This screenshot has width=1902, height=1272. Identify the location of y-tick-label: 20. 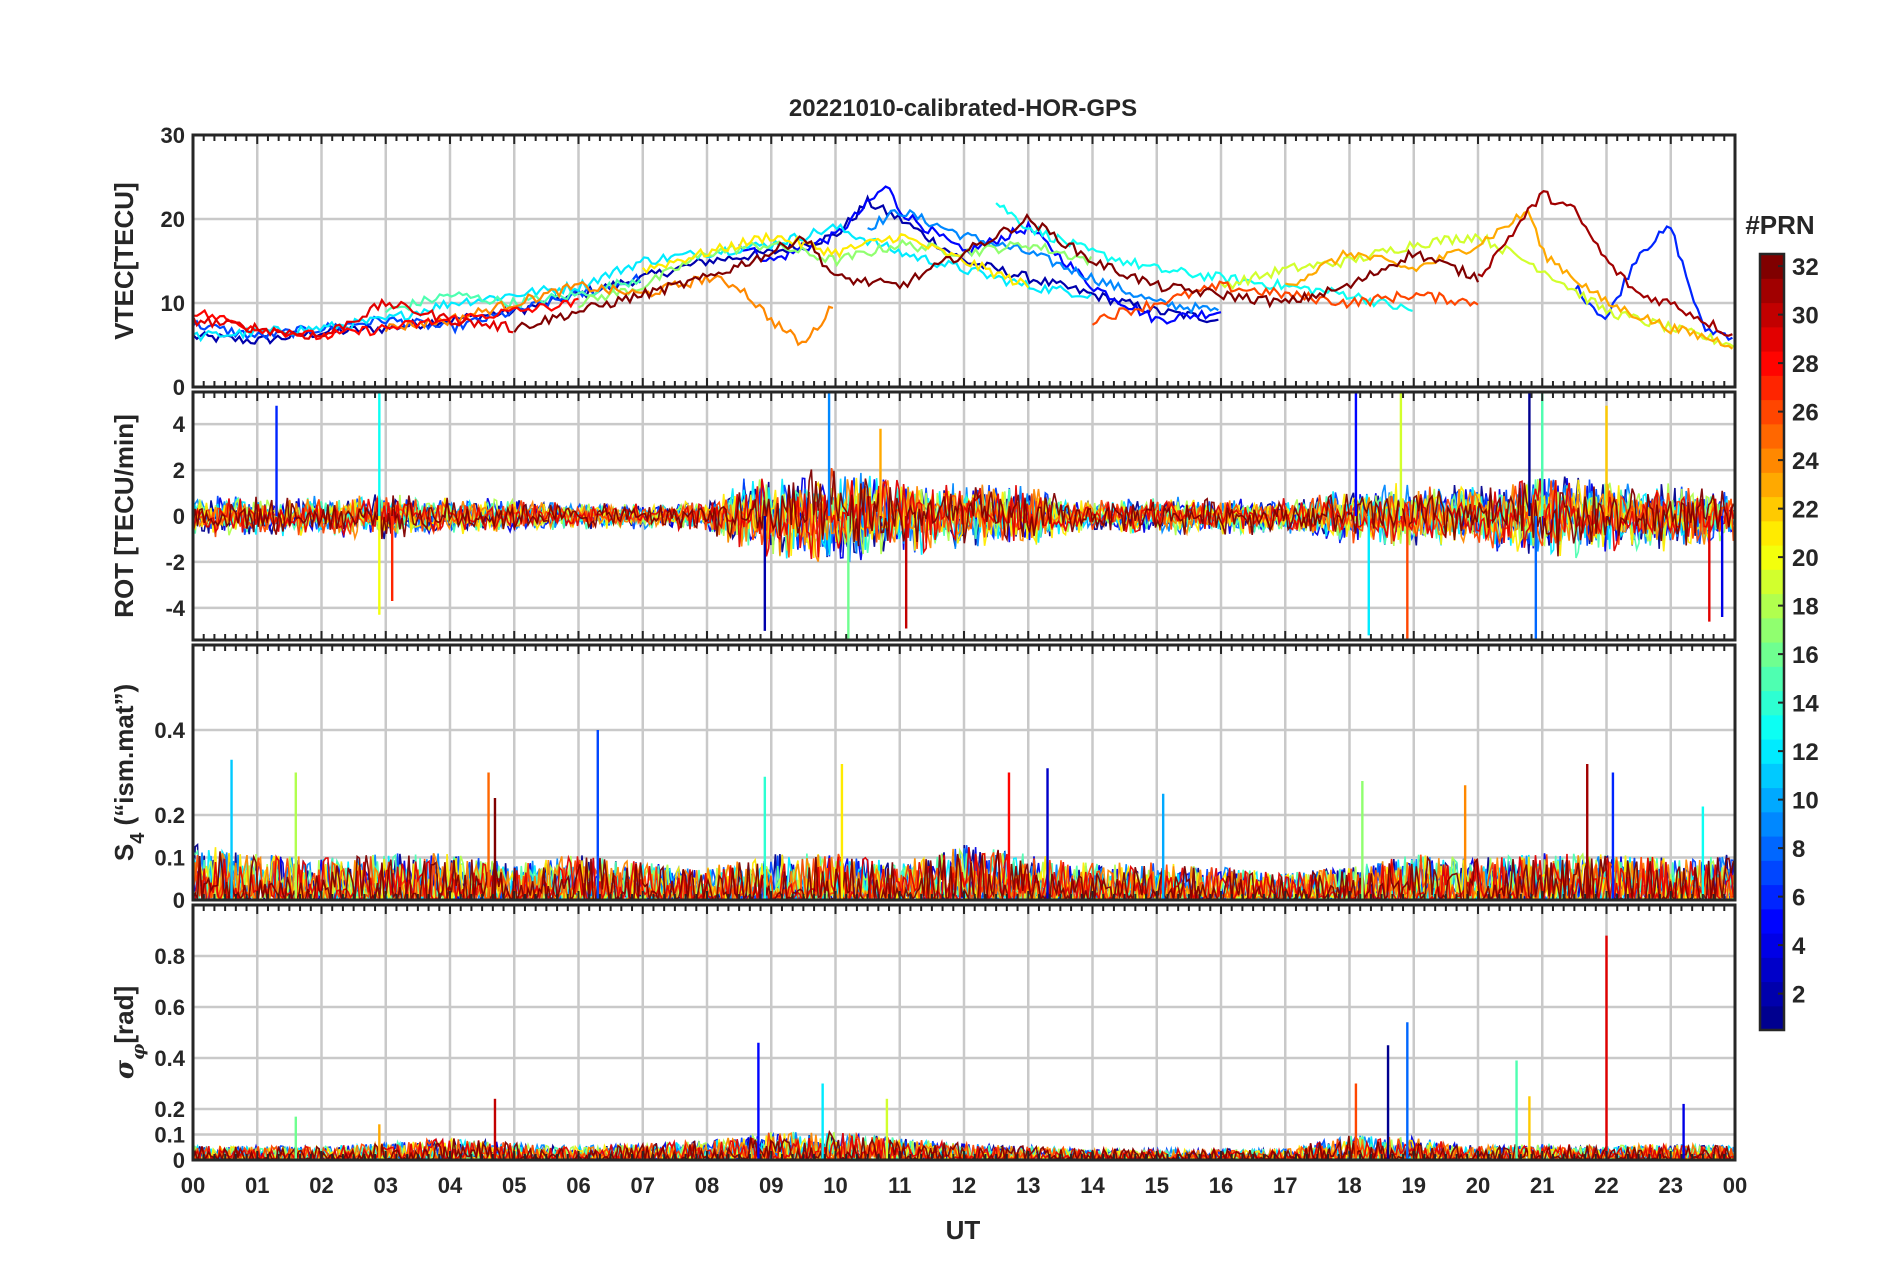
(173, 219).